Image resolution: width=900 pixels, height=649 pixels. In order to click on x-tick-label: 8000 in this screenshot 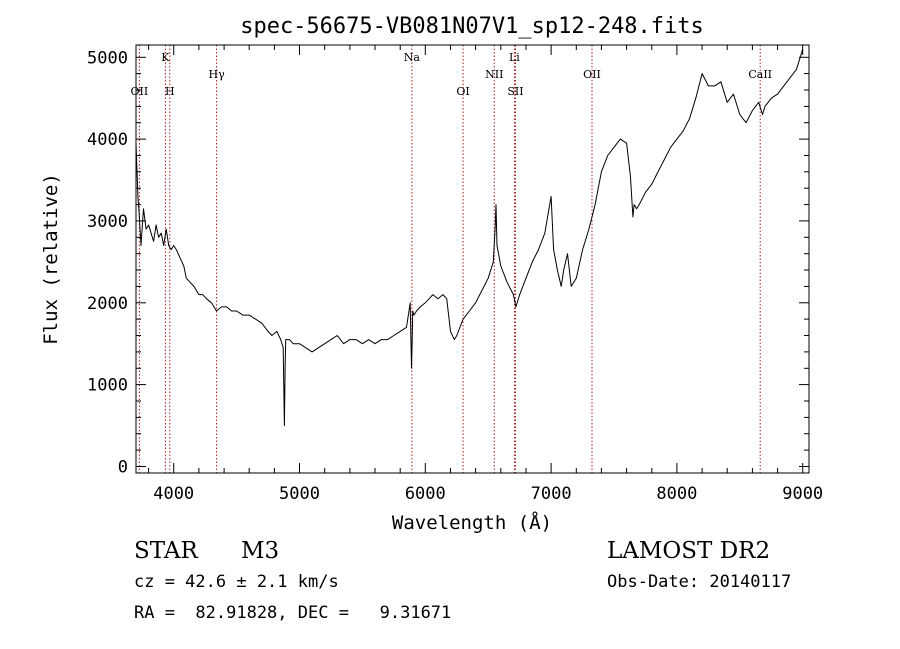, I will do `click(676, 494)`.